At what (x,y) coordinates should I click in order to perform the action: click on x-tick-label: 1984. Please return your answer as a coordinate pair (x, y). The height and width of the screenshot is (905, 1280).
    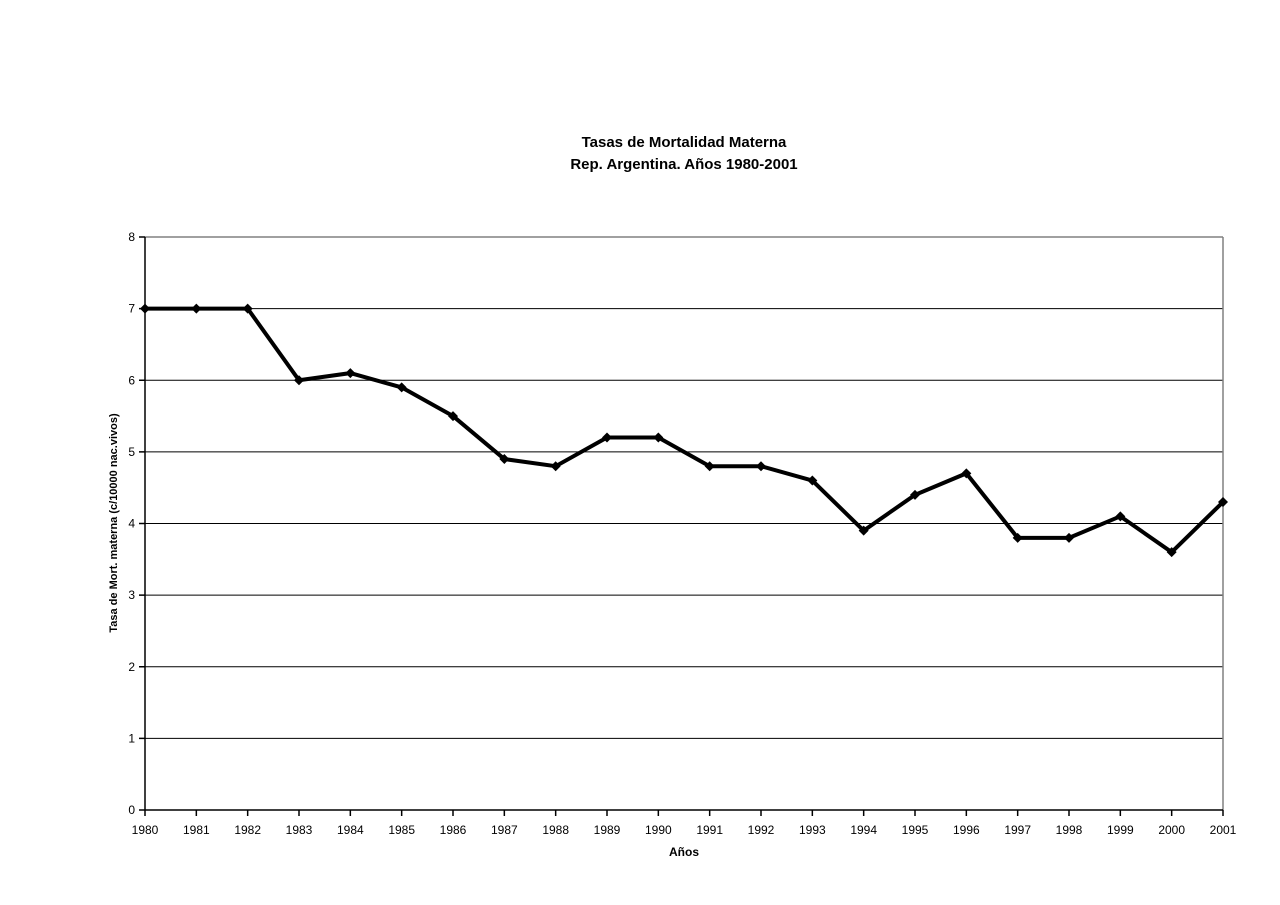
    Looking at the image, I should click on (350, 830).